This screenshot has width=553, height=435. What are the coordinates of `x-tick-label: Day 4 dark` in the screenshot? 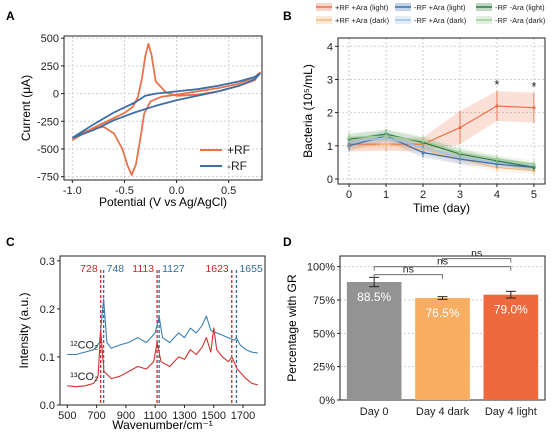 It's located at (443, 412).